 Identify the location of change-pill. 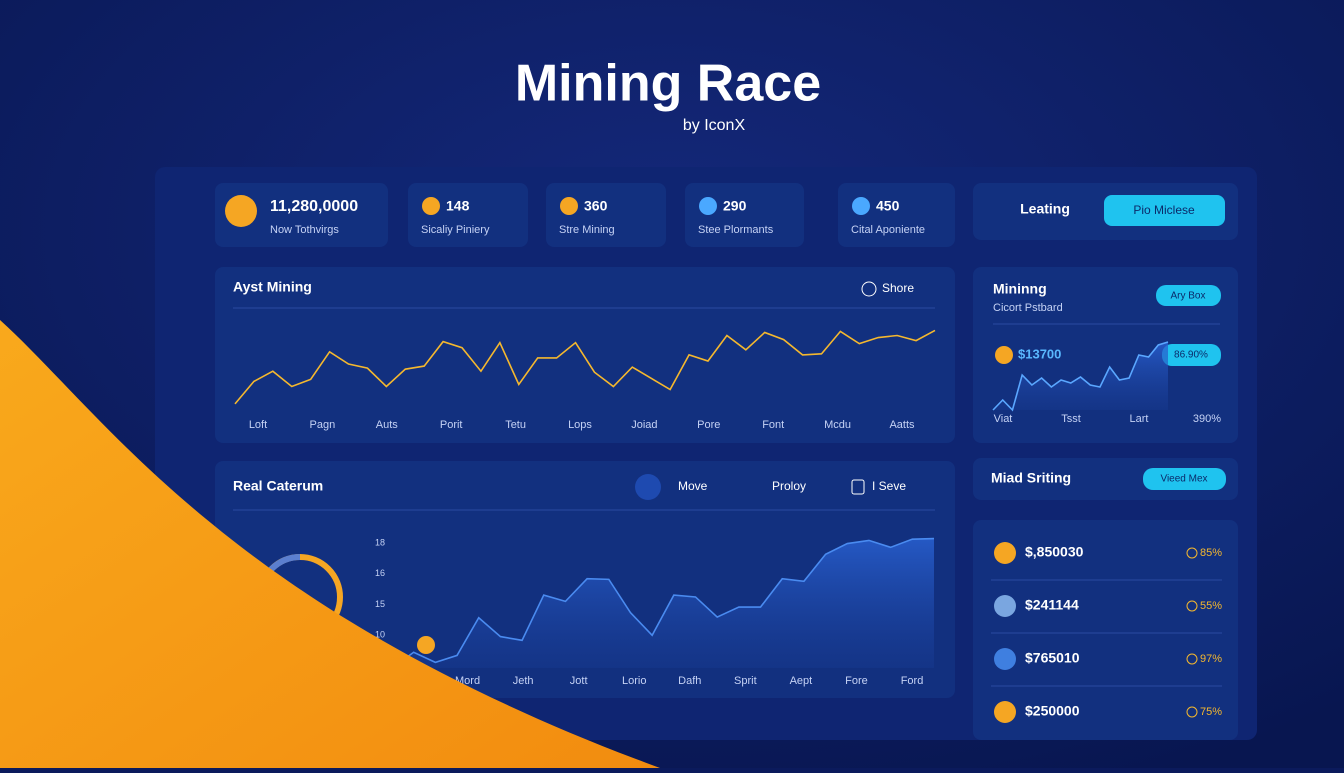
(1191, 355).